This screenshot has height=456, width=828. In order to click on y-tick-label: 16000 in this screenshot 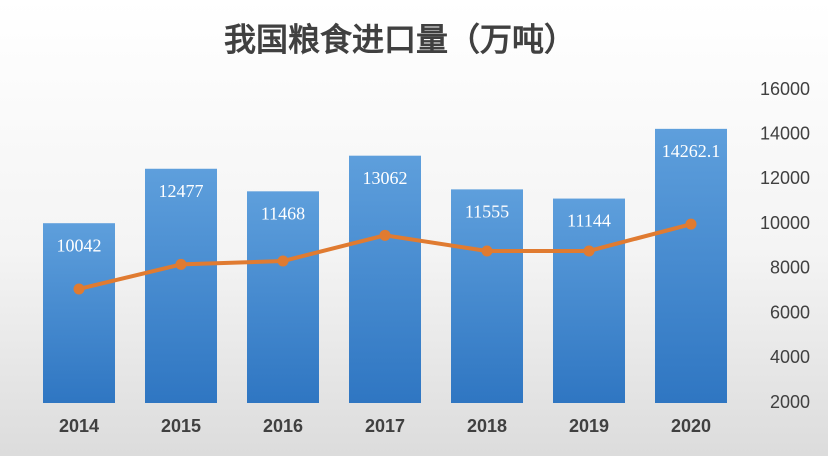, I will do `click(785, 89)`.